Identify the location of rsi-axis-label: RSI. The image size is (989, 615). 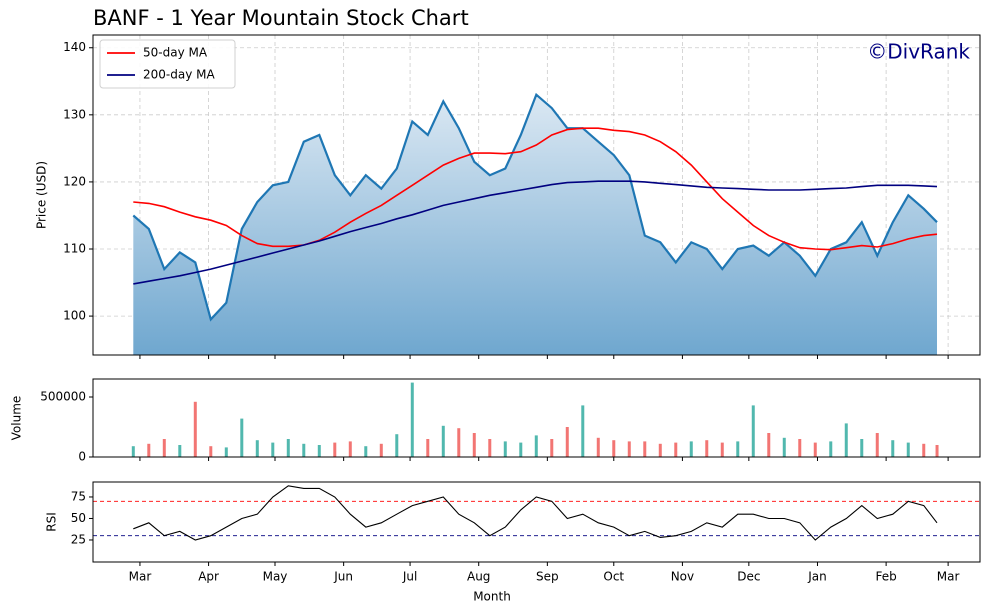
(52, 522).